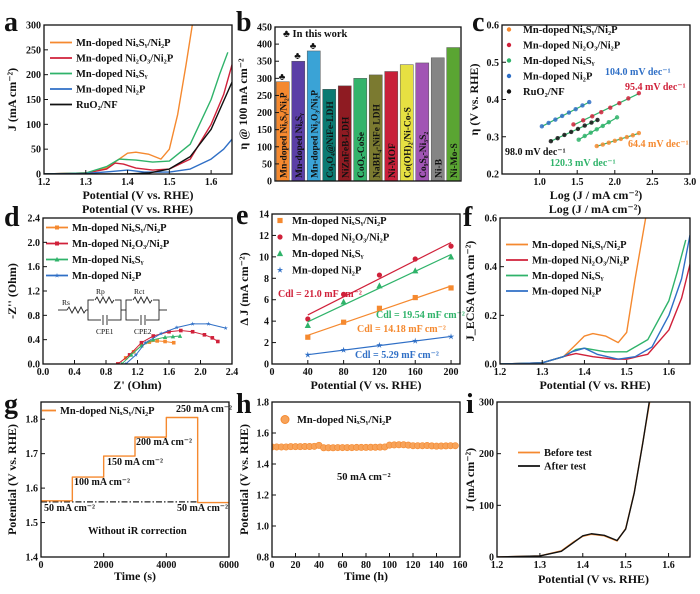 The height and width of the screenshot is (594, 700). I want to click on circle-marker, so click(451, 246).